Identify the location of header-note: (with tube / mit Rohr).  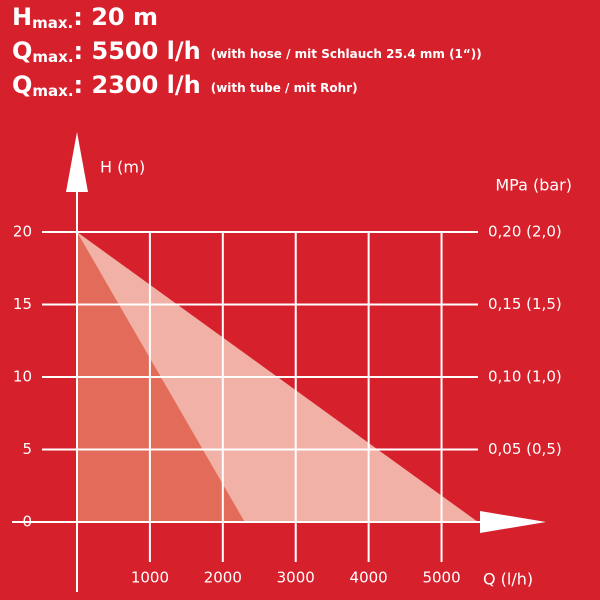
(284, 88).